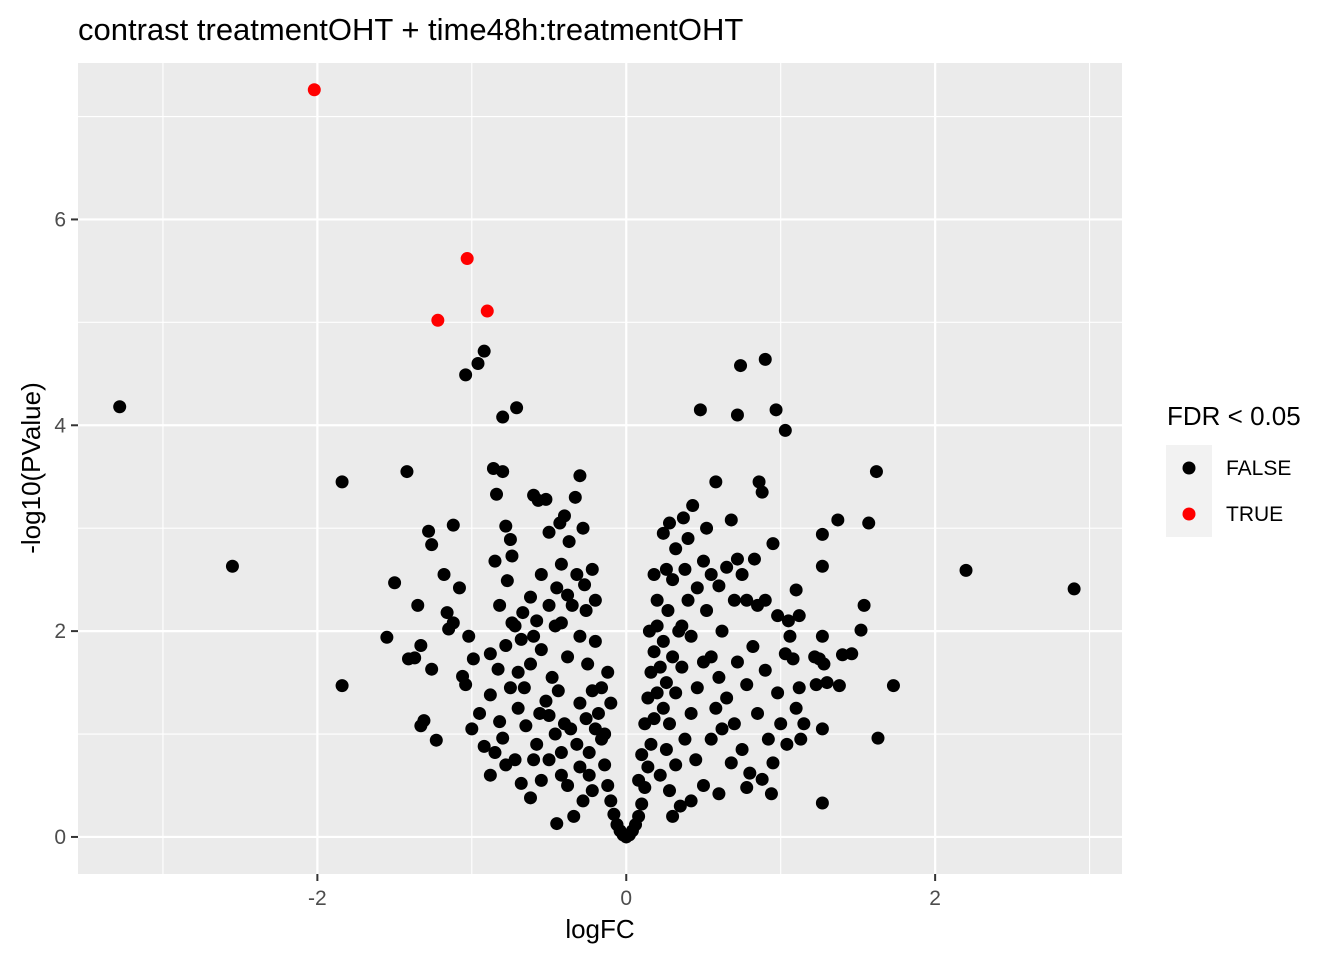  I want to click on y-axis-ticks: 0 2 4 6, so click(66, 528).